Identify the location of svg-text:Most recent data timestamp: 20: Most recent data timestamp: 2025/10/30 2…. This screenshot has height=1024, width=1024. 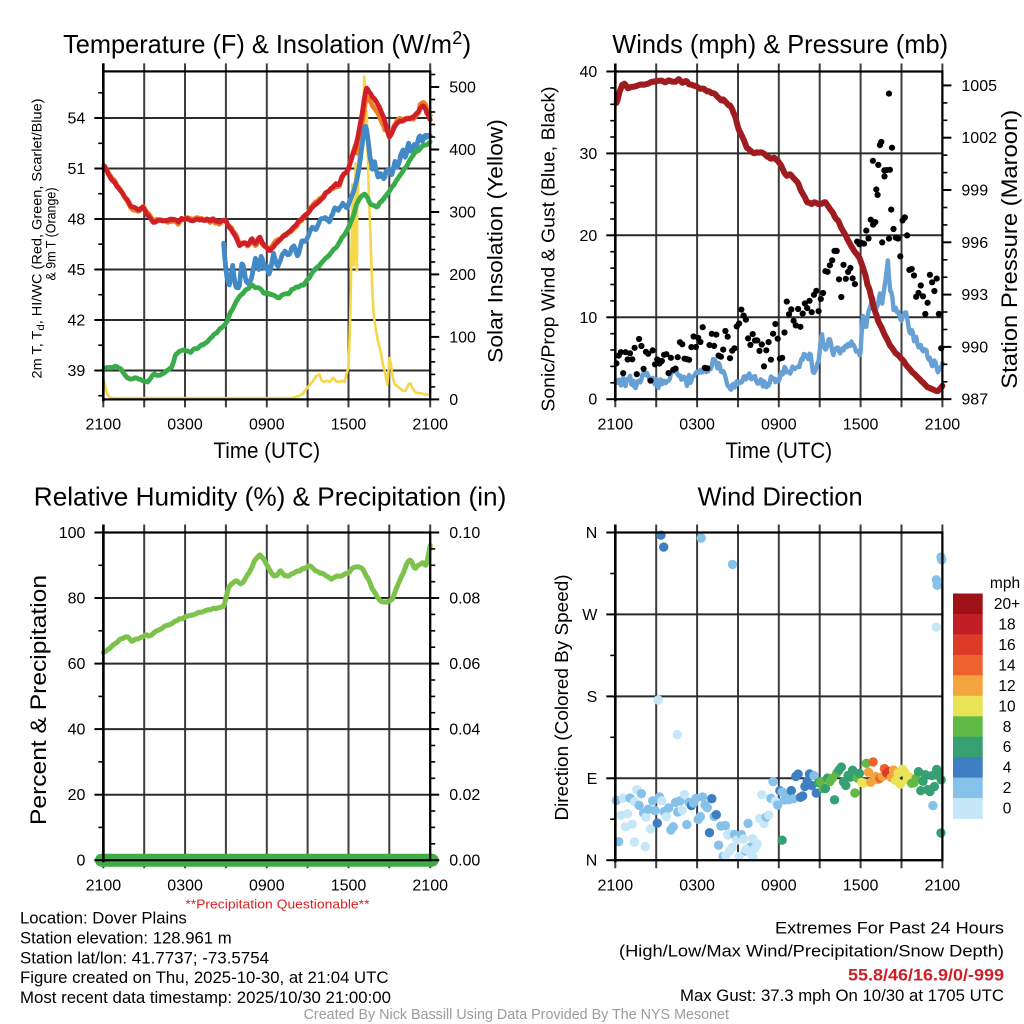
(205, 997).